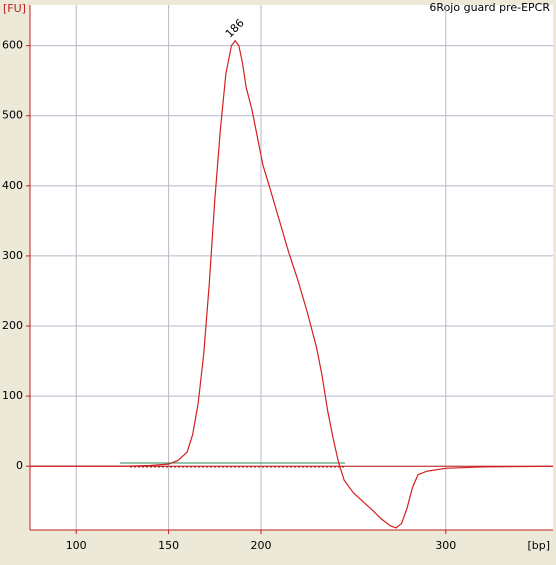  Describe the element at coordinates (168, 545) in the screenshot. I see `x-tick-label: 150` at that location.